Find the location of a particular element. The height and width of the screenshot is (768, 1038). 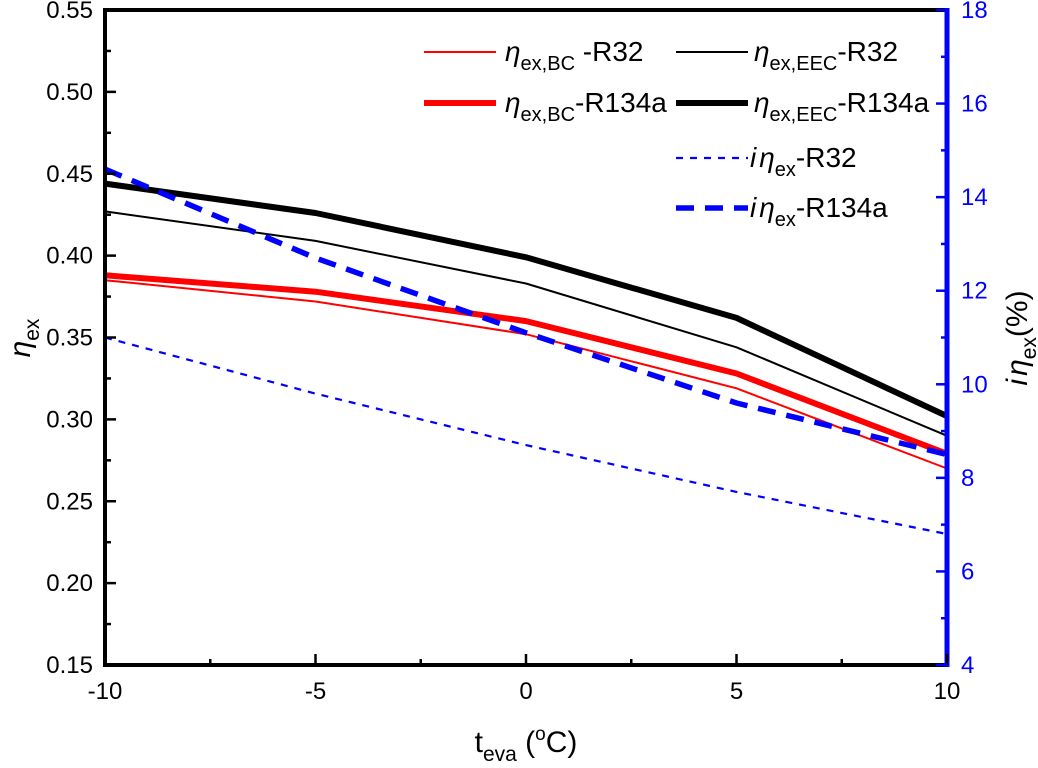

legend-label: ηex,EEC-R32 is located at coordinates (826, 55).